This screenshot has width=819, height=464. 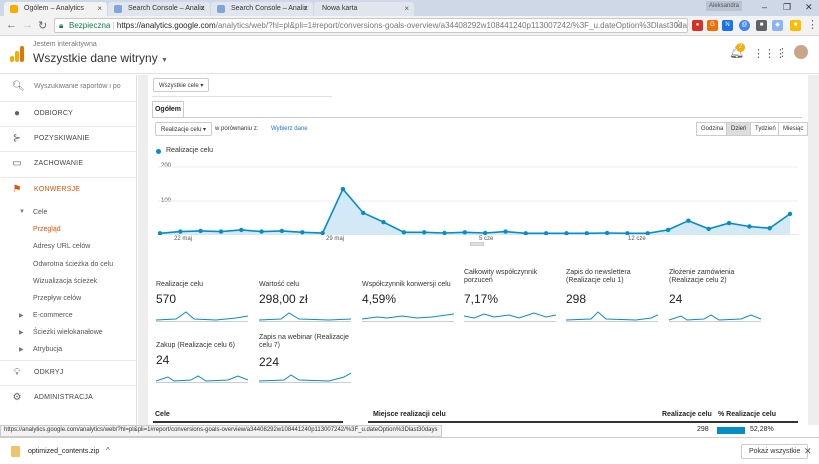 I want to click on browser-tab-search-console-1: Search Console – Analiz ×, so click(x=159, y=9).